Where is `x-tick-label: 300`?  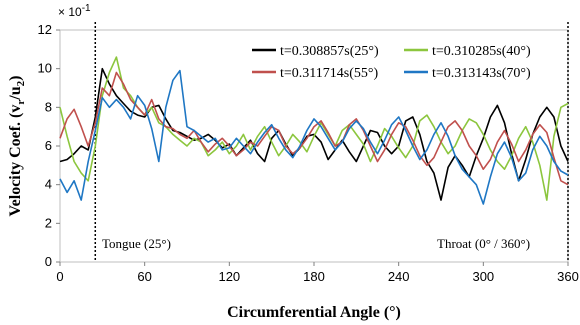 x-tick-label: 300 is located at coordinates (483, 276).